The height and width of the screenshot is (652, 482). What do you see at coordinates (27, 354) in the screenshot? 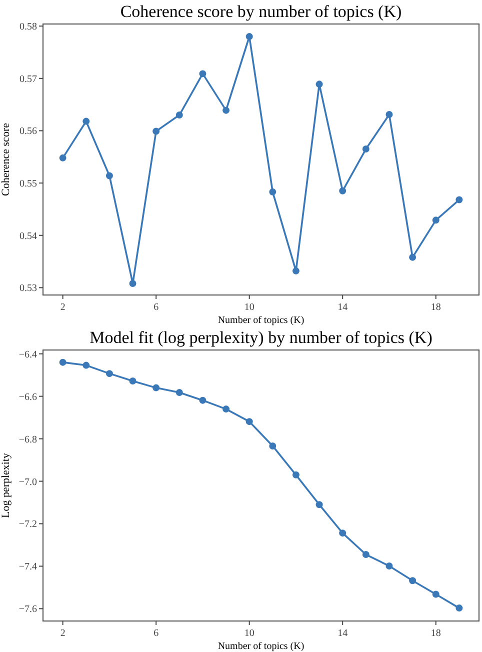
I see `y-tick-label: −6.4` at bounding box center [27, 354].